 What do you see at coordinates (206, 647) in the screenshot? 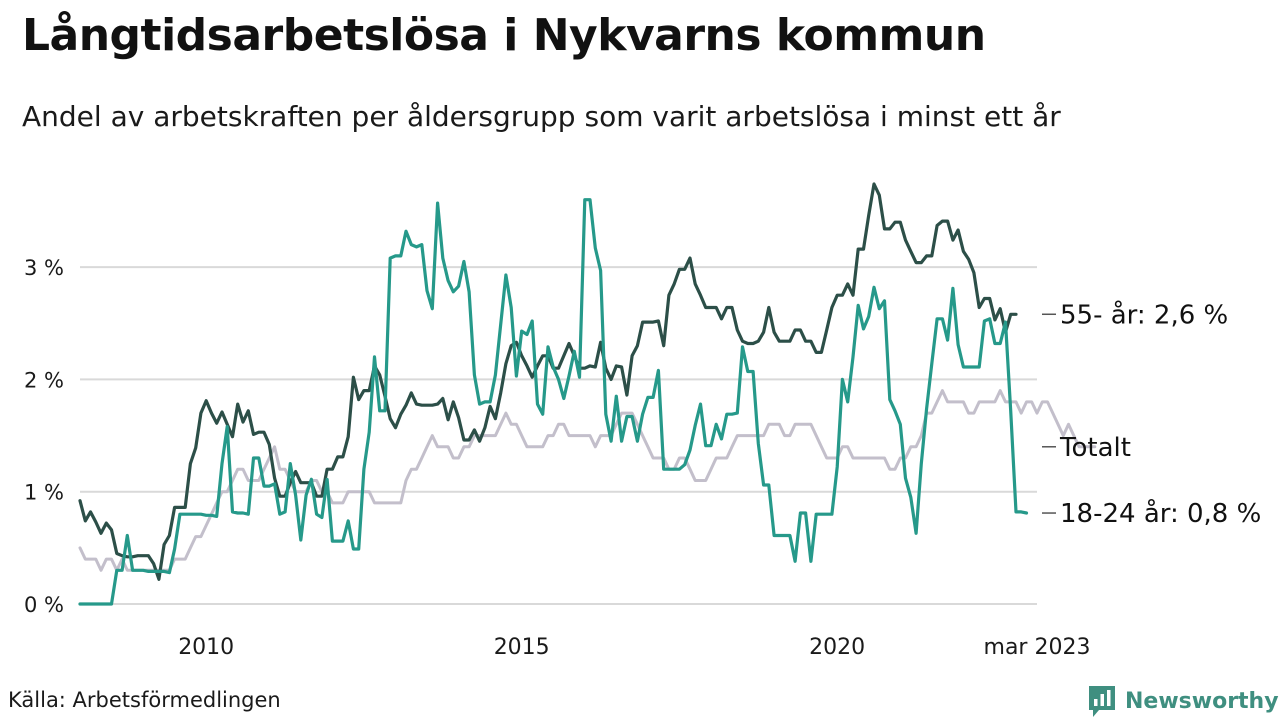
I see `x-tick-label: 2010` at bounding box center [206, 647].